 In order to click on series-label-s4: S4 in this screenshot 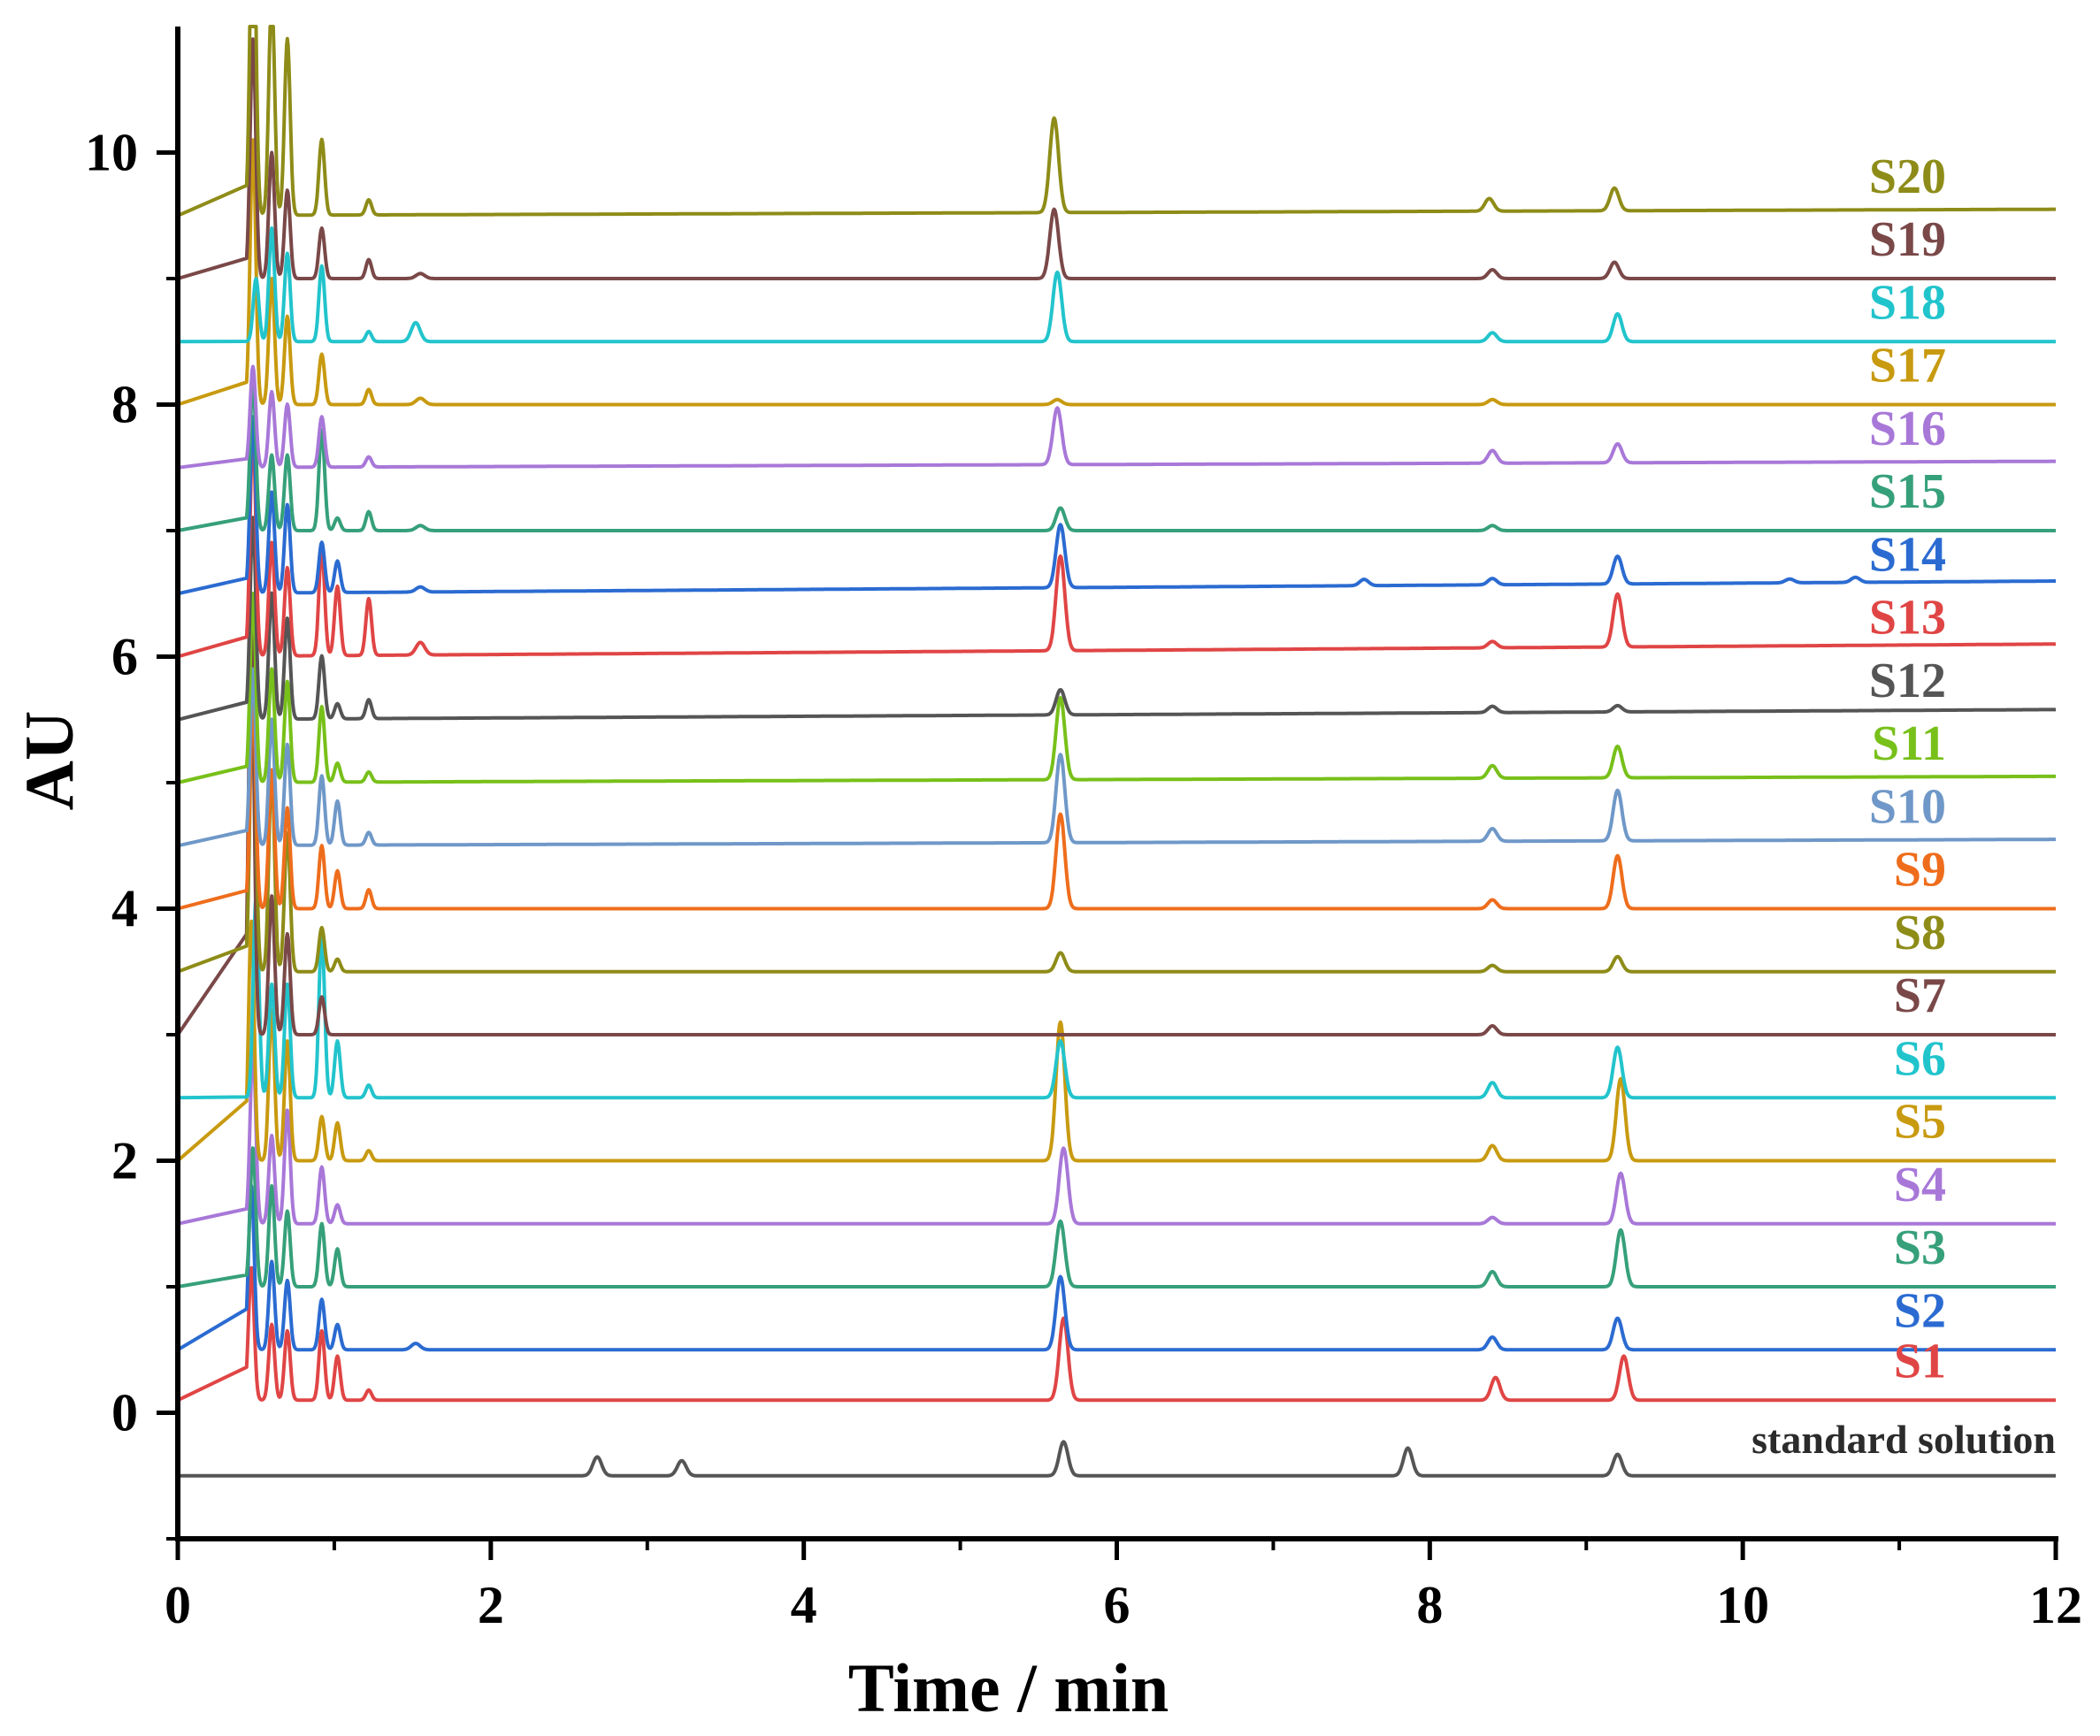, I will do `click(1920, 1185)`.